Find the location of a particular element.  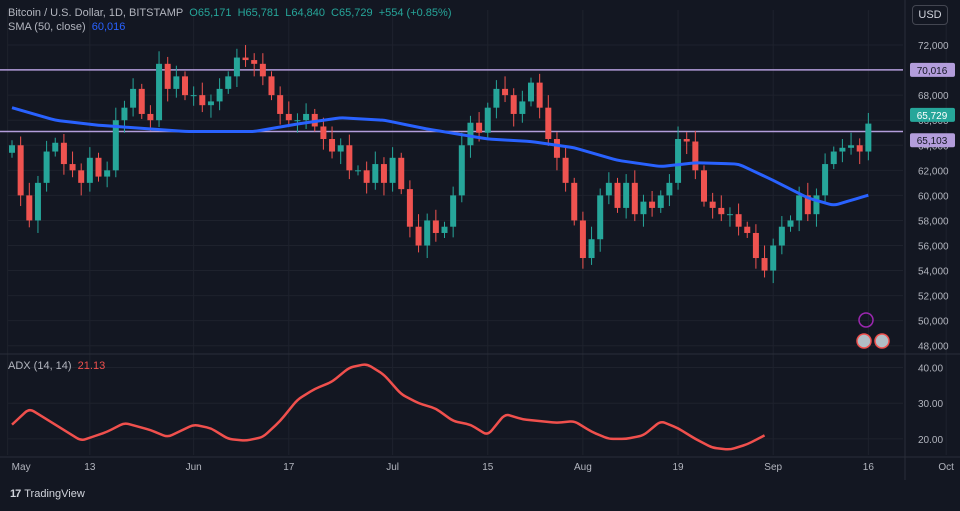

time-tick-label: May is located at coordinates (21, 467).